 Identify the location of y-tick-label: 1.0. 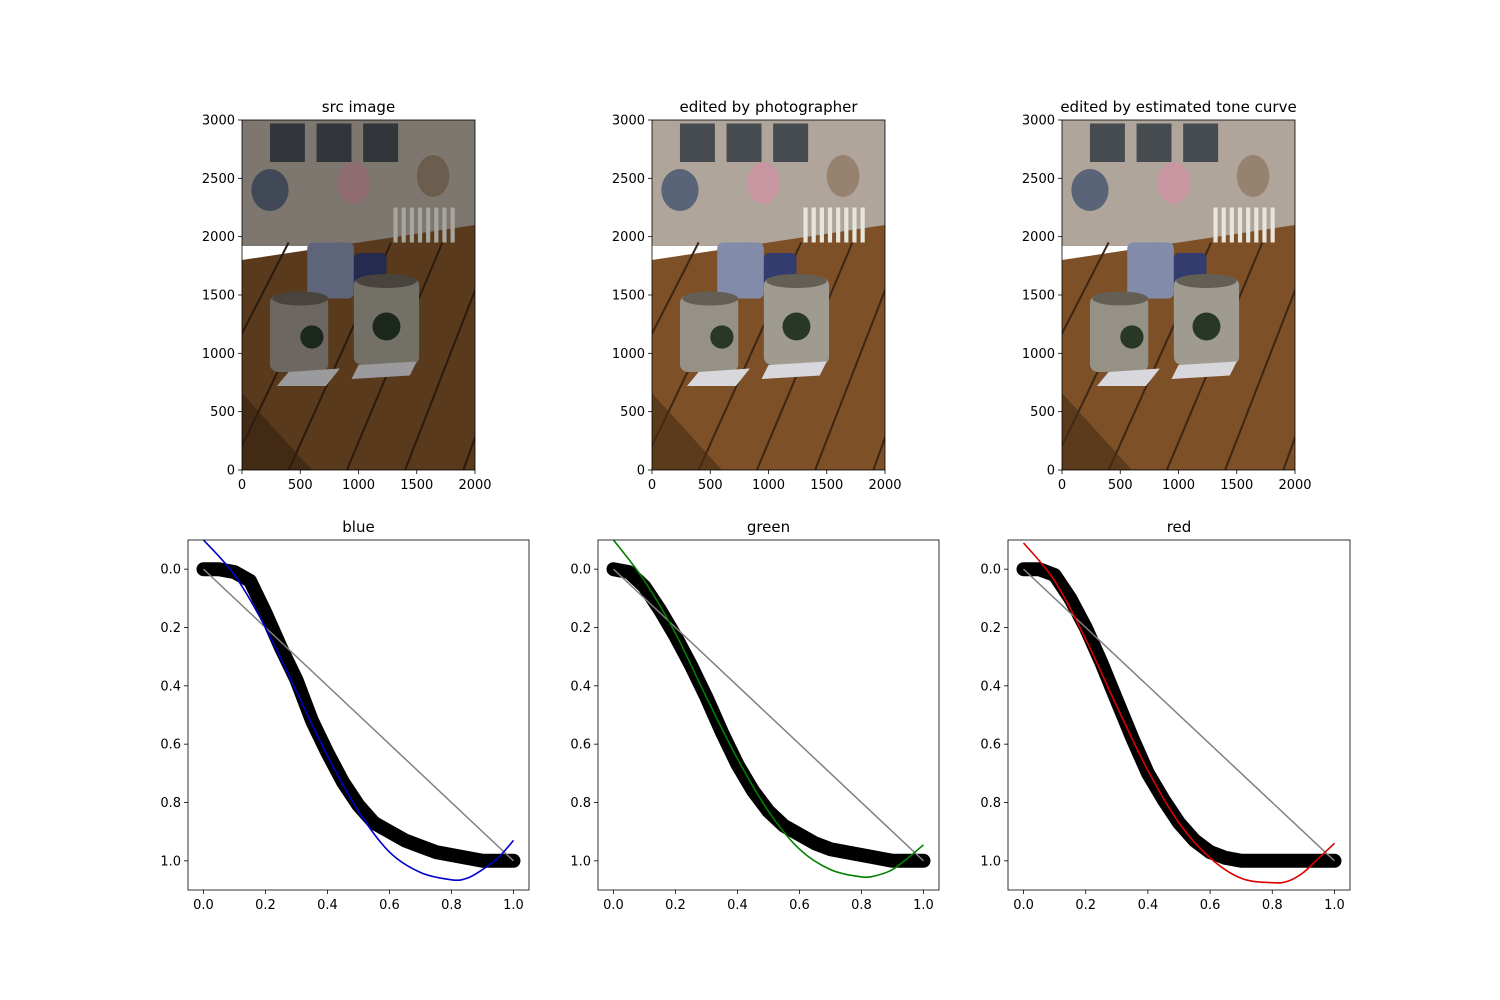
(170, 861).